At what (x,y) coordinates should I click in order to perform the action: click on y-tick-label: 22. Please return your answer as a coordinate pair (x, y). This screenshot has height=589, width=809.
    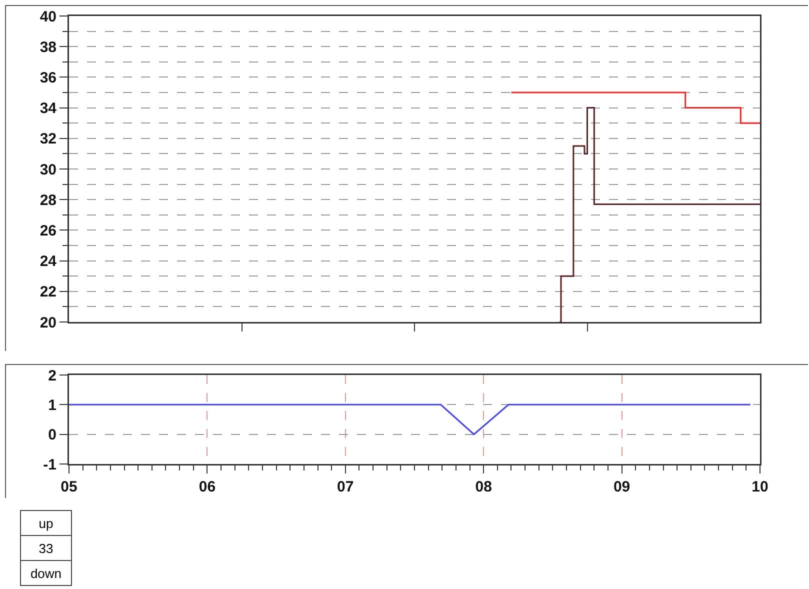
    Looking at the image, I should click on (48, 292).